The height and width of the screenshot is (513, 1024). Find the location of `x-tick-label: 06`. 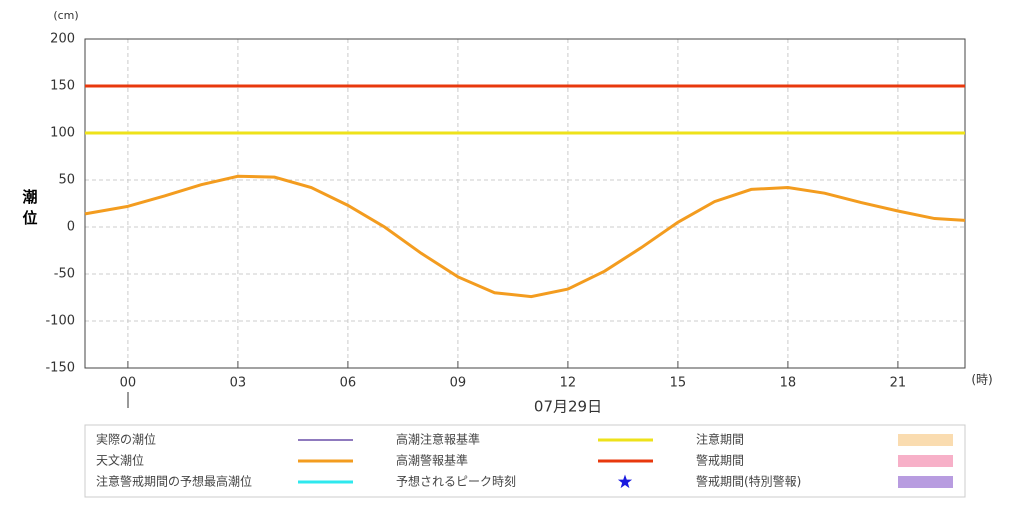

x-tick-label: 06 is located at coordinates (348, 383).